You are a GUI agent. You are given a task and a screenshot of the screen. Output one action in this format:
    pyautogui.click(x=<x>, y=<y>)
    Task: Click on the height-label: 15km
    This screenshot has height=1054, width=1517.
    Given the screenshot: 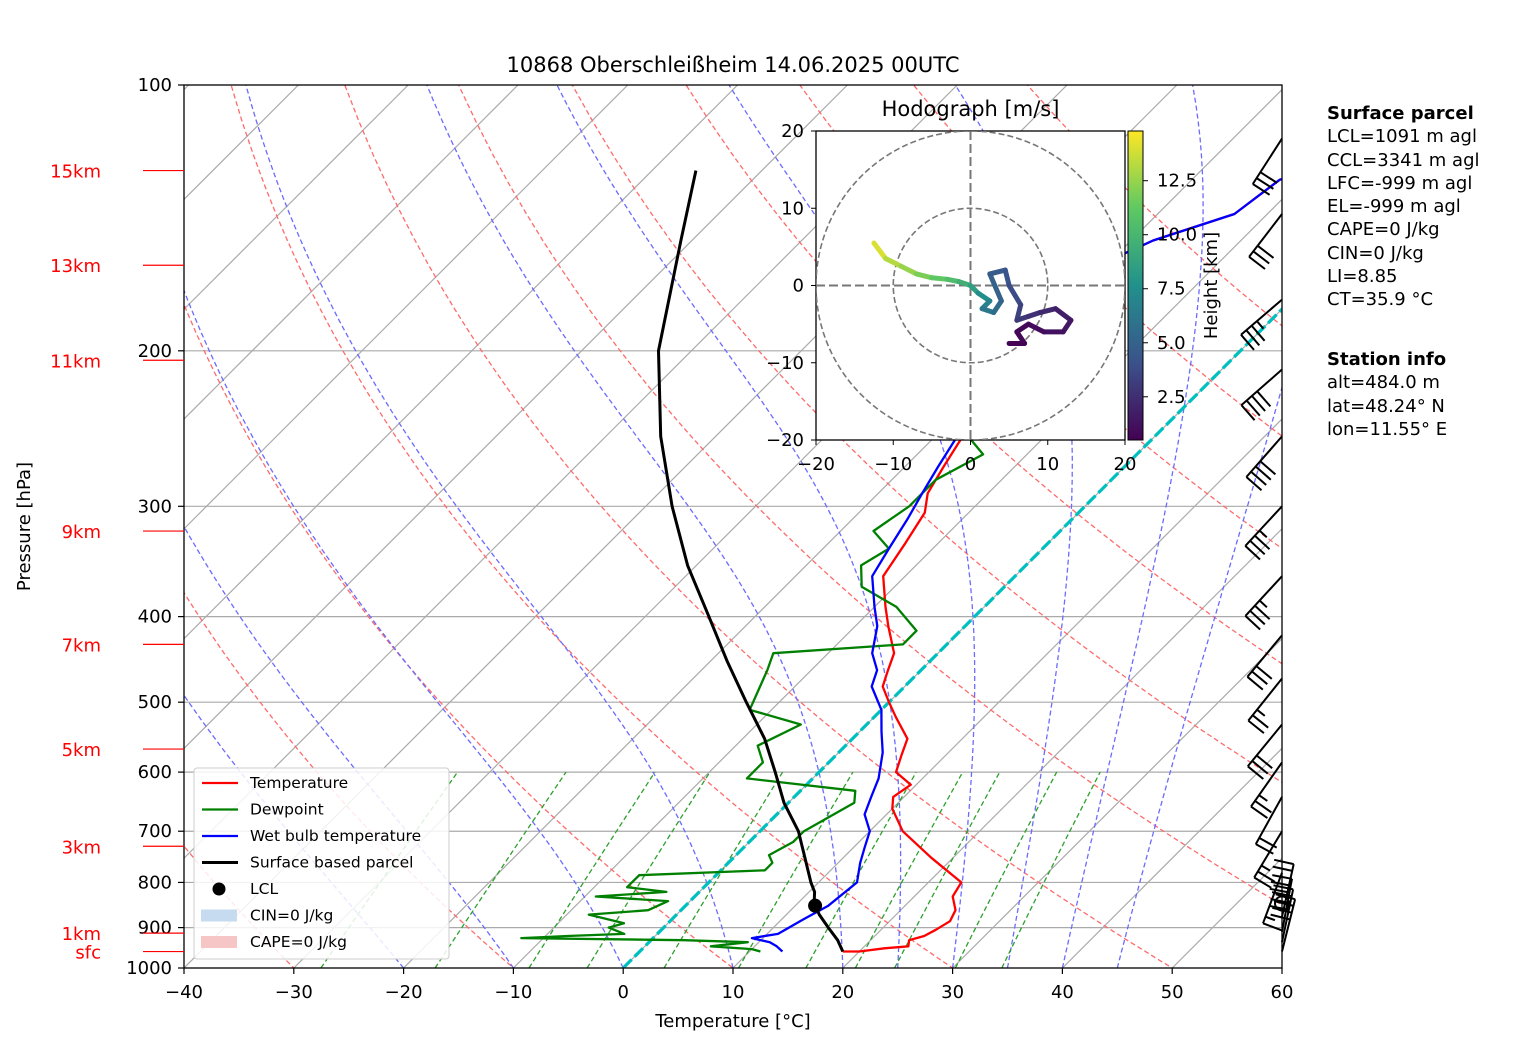 What is the action you would take?
    pyautogui.click(x=75, y=172)
    